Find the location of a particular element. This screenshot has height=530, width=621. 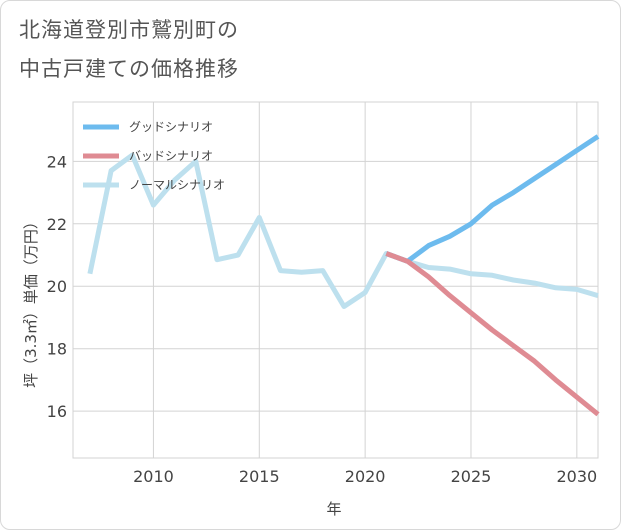

x-tick-label: 2030 is located at coordinates (576, 476).